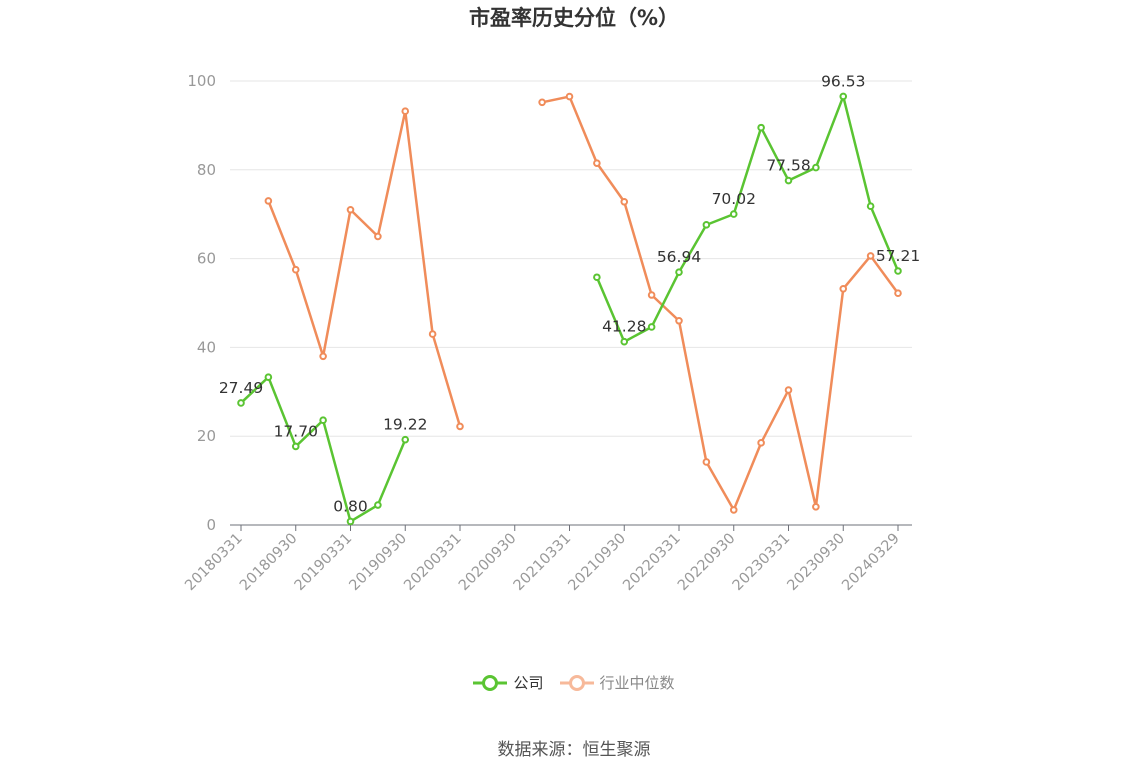 This screenshot has width=1148, height=776. Describe the element at coordinates (269, 563) in the screenshot. I see `x-tick-label: 20180930` at that location.